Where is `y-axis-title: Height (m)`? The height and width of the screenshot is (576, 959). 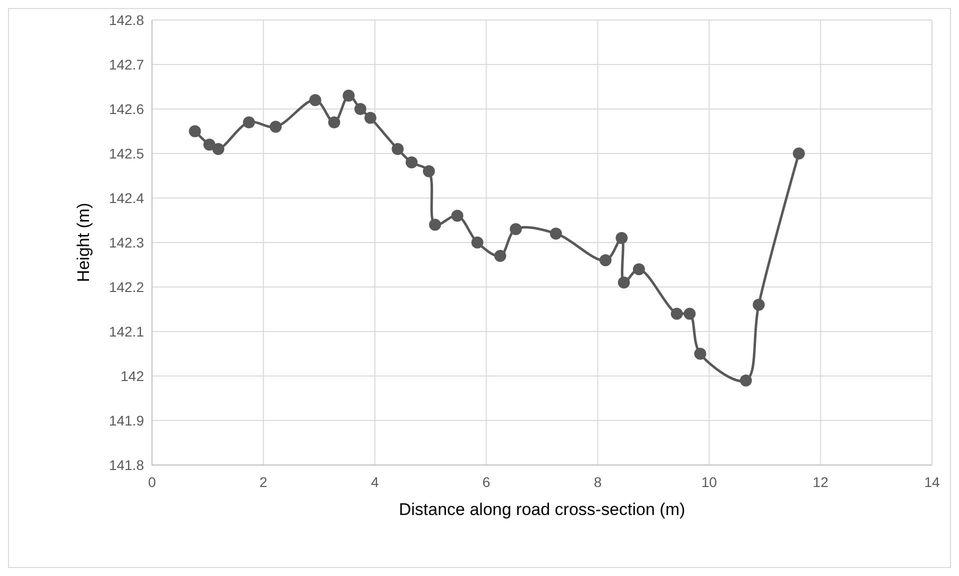 y-axis-title: Height (m) is located at coordinates (83, 242).